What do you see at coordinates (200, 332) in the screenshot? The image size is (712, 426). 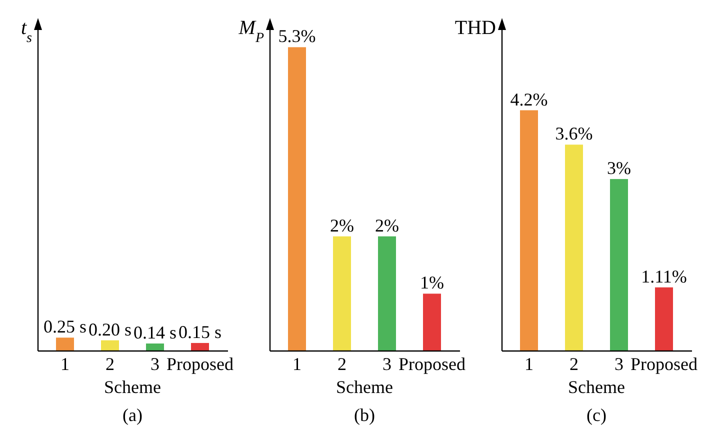 I see `data-label: 0.15 s` at bounding box center [200, 332].